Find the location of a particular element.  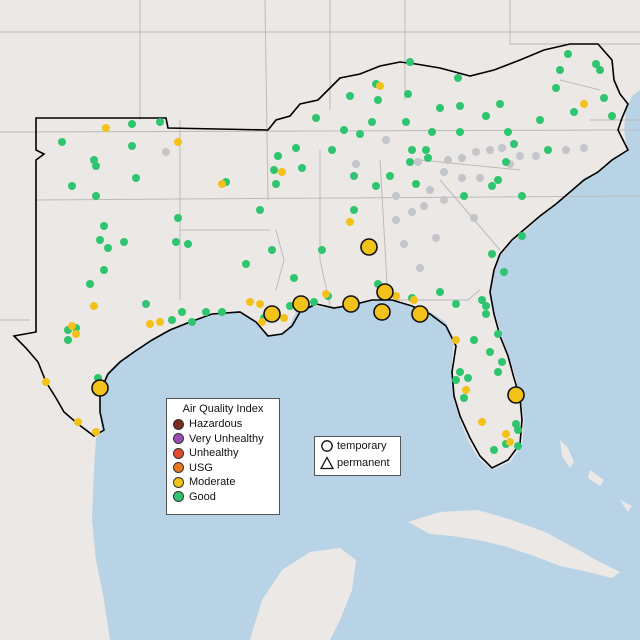

legend-label-good: Good is located at coordinates (202, 496).